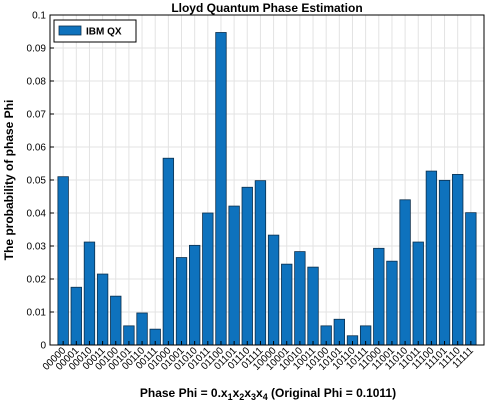 The height and width of the screenshot is (405, 485). I want to click on y-tick-label: 0.04, so click(37, 214).